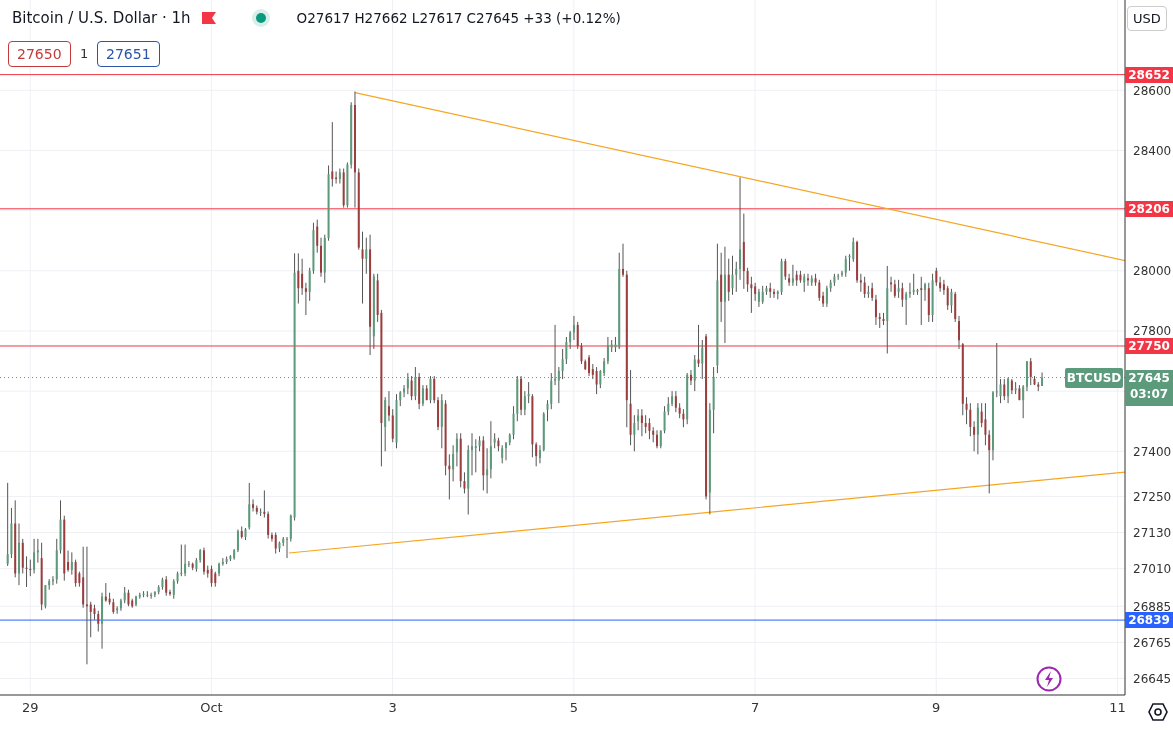  Describe the element at coordinates (1149, 208) in the screenshot. I see `ref-line-label: 28206` at that location.